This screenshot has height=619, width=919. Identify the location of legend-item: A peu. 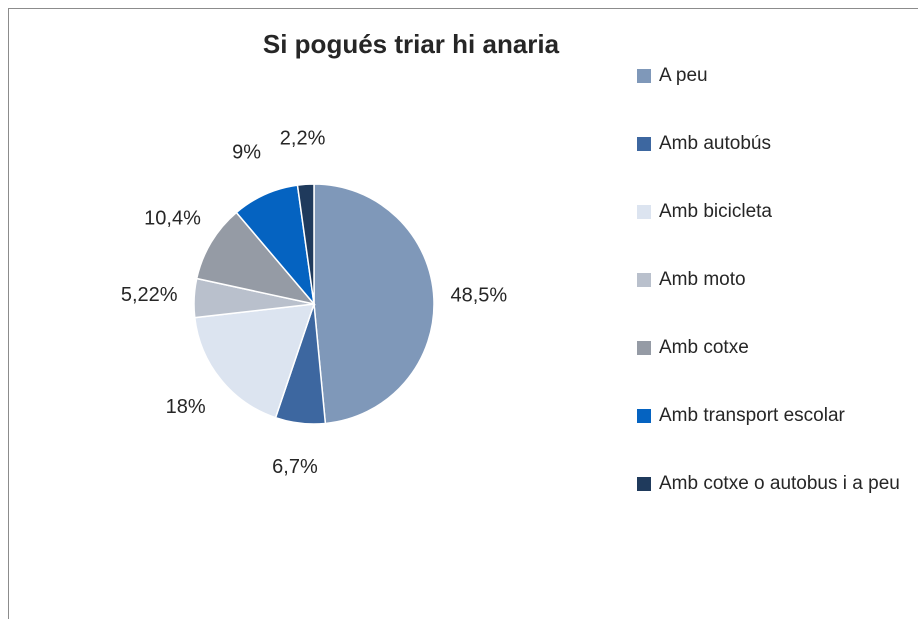
(777, 76).